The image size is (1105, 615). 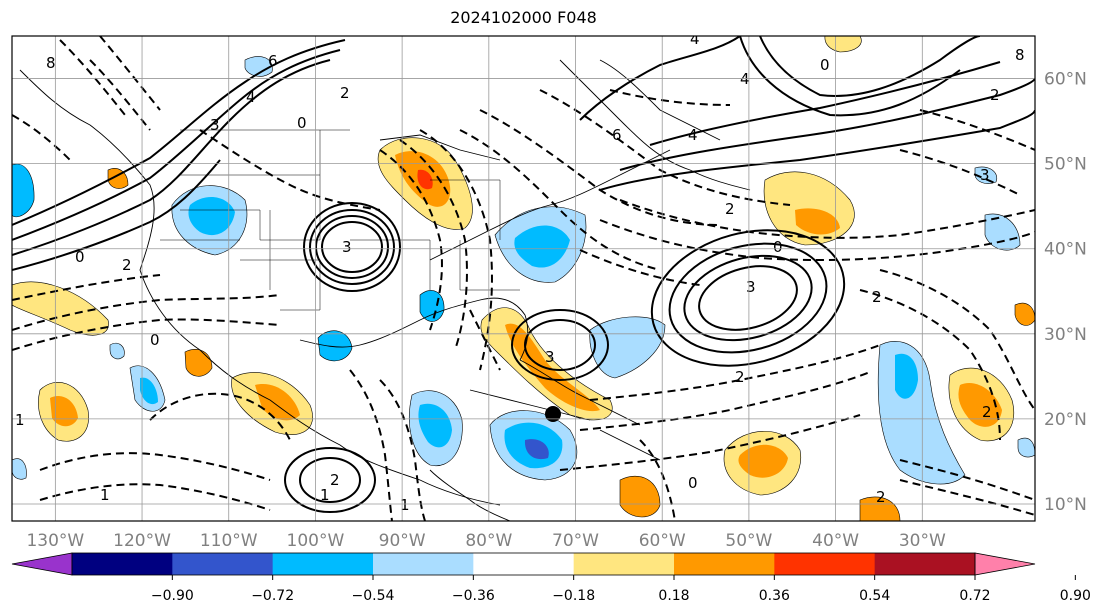 What do you see at coordinates (335, 346) in the screenshot?
I see `negative-anomaly-gulf` at bounding box center [335, 346].